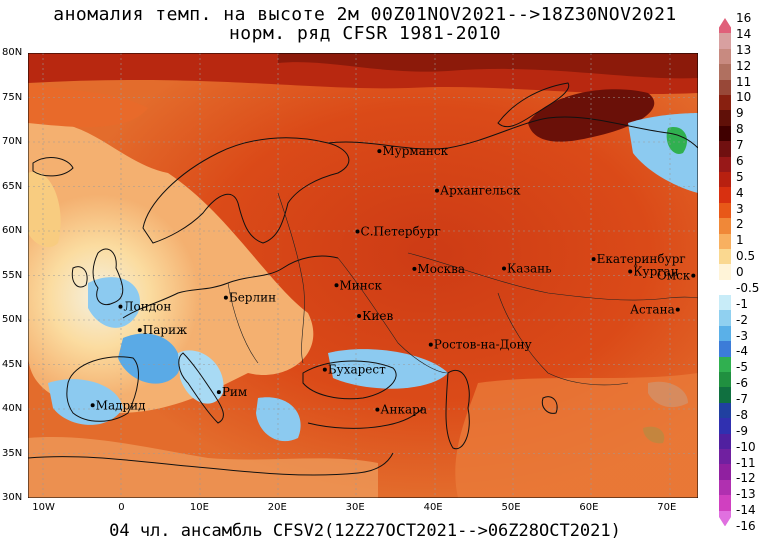 Image resolution: width=770 pixels, height=548 pixels. I want to click on colorbar-label: -12, so click(746, 478).